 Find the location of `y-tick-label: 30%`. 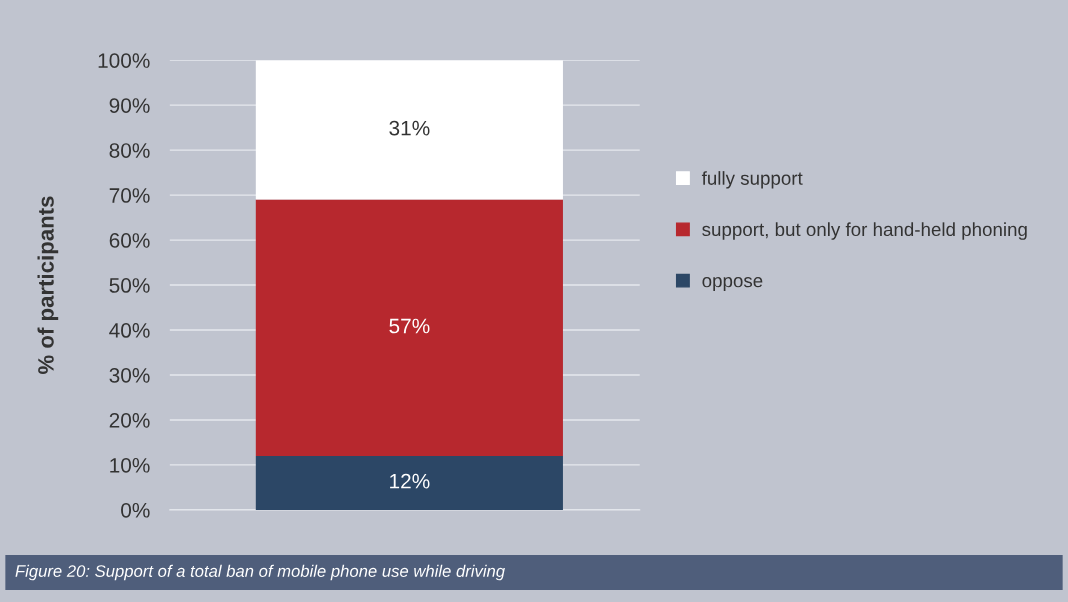

y-tick-label: 30% is located at coordinates (129, 375).